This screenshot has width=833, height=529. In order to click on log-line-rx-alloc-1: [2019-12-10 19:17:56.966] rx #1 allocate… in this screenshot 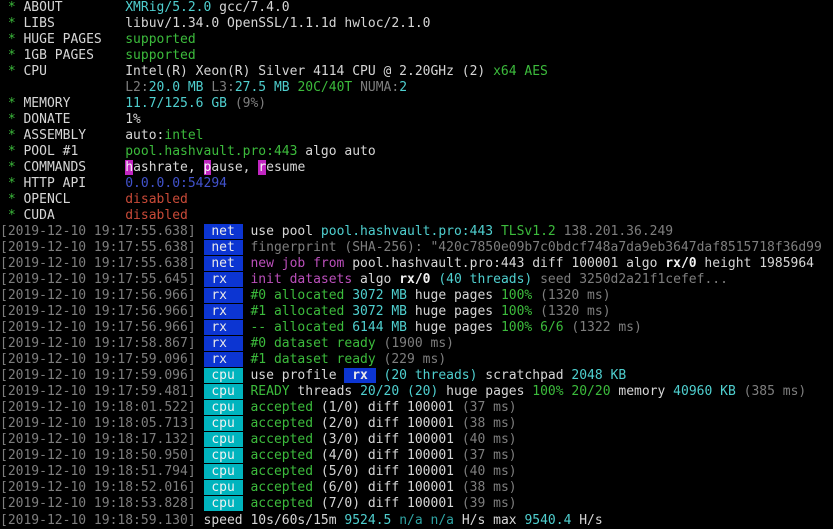, I will do `click(305, 312)`.